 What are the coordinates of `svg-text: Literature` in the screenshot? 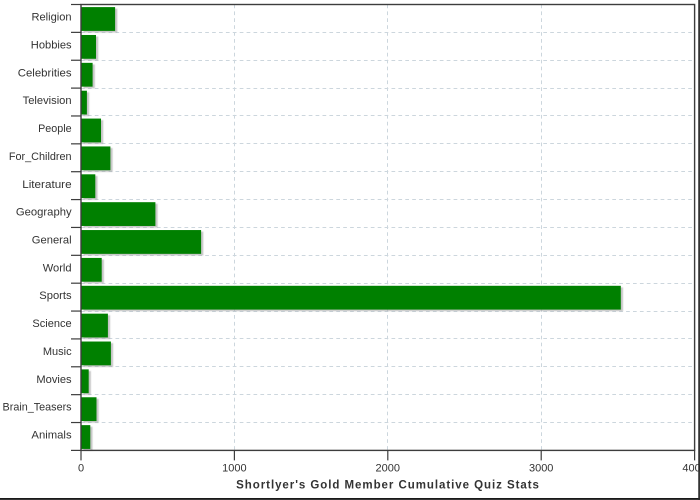 It's located at (46, 185).